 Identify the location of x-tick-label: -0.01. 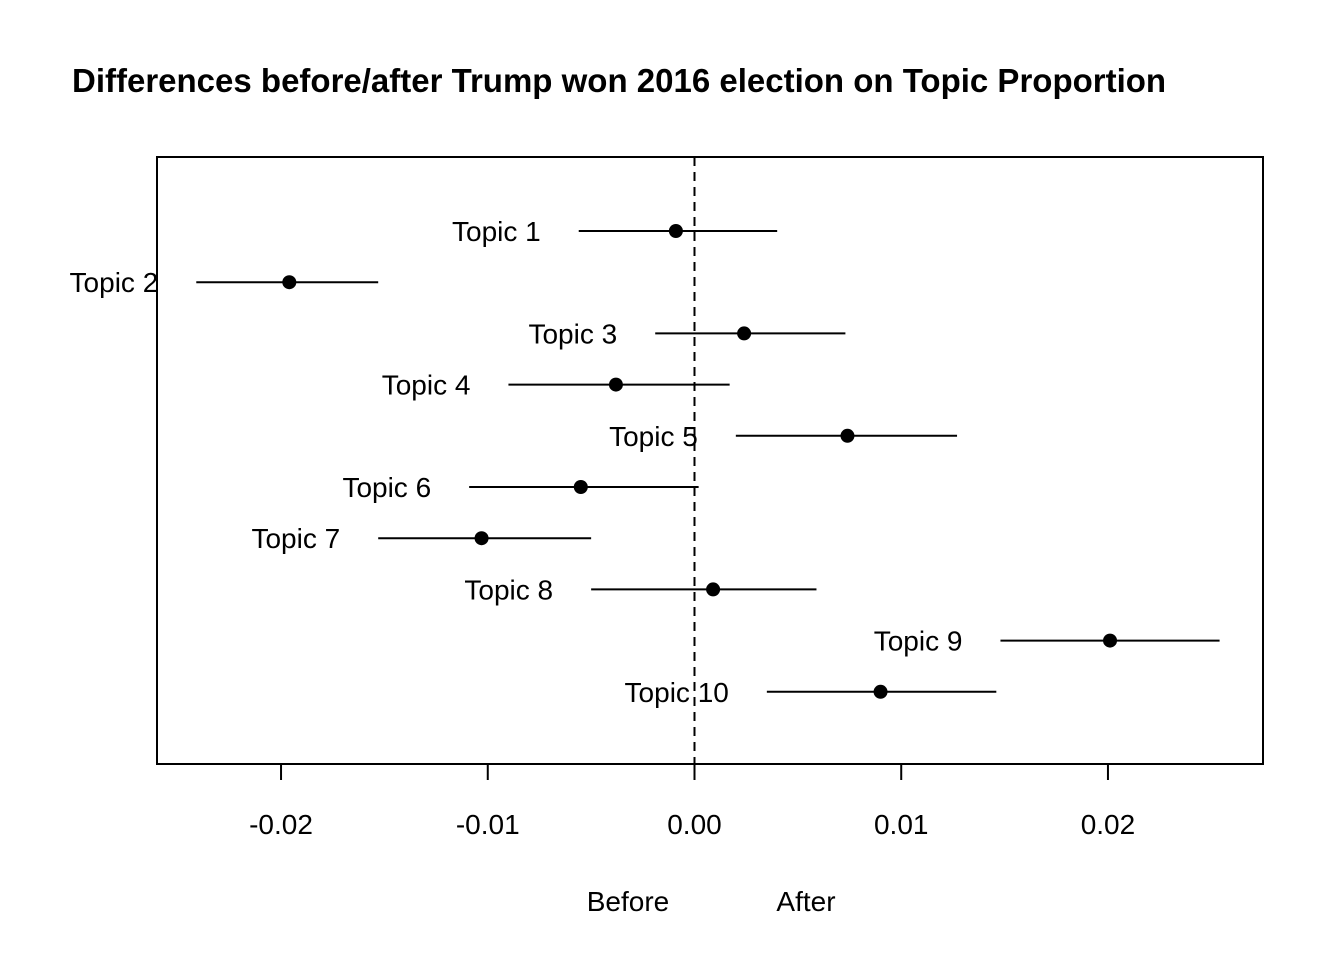
(488, 824).